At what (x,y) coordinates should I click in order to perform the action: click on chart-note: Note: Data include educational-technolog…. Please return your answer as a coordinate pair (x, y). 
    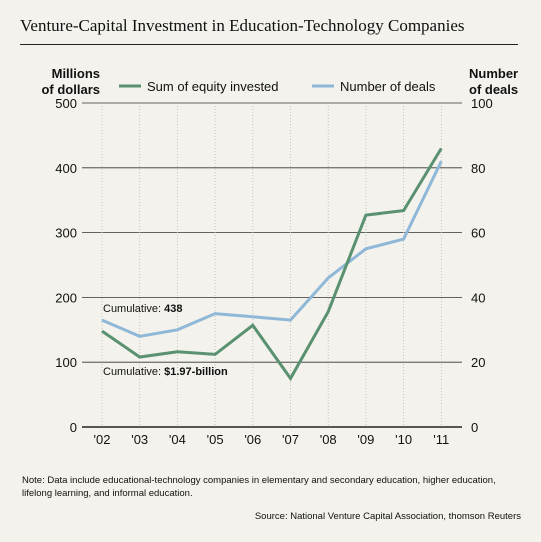
    Looking at the image, I should click on (259, 487).